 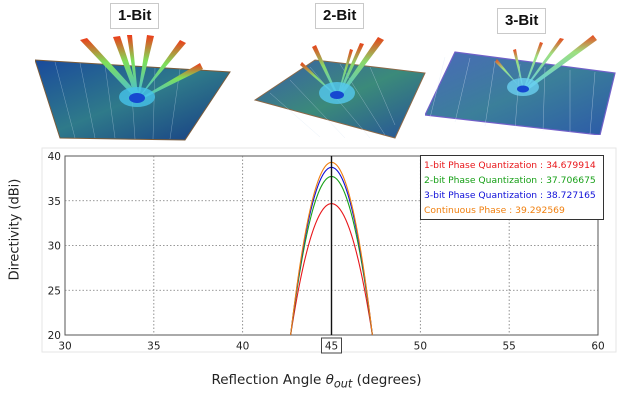 What do you see at coordinates (135, 16) in the screenshot?
I see `panel-label-1bit: 1-Bit` at bounding box center [135, 16].